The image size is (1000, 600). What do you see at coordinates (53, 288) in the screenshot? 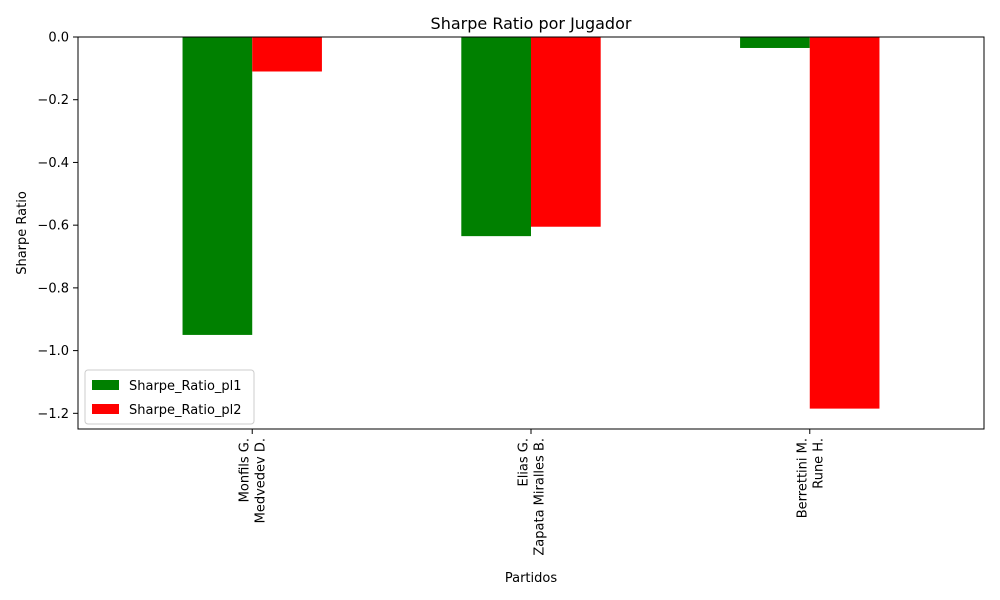
I see `y-tick-label: −0.8` at bounding box center [53, 288].